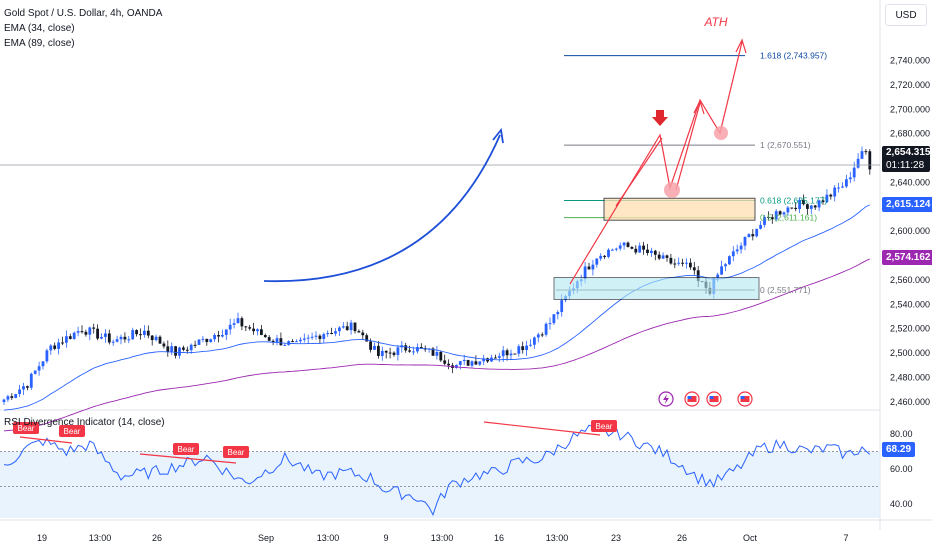 The height and width of the screenshot is (550, 932). Describe the element at coordinates (910, 353) in the screenshot. I see `y-tick-label: 2,500.000` at that location.